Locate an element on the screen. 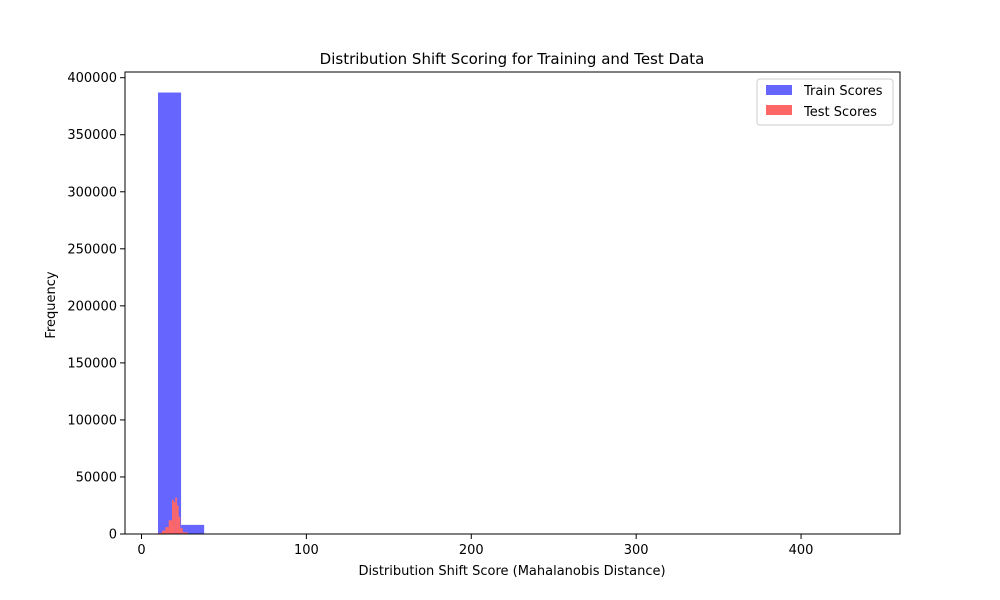 This screenshot has width=1000, height=600. y-tick-label: 50000 is located at coordinates (96, 477).